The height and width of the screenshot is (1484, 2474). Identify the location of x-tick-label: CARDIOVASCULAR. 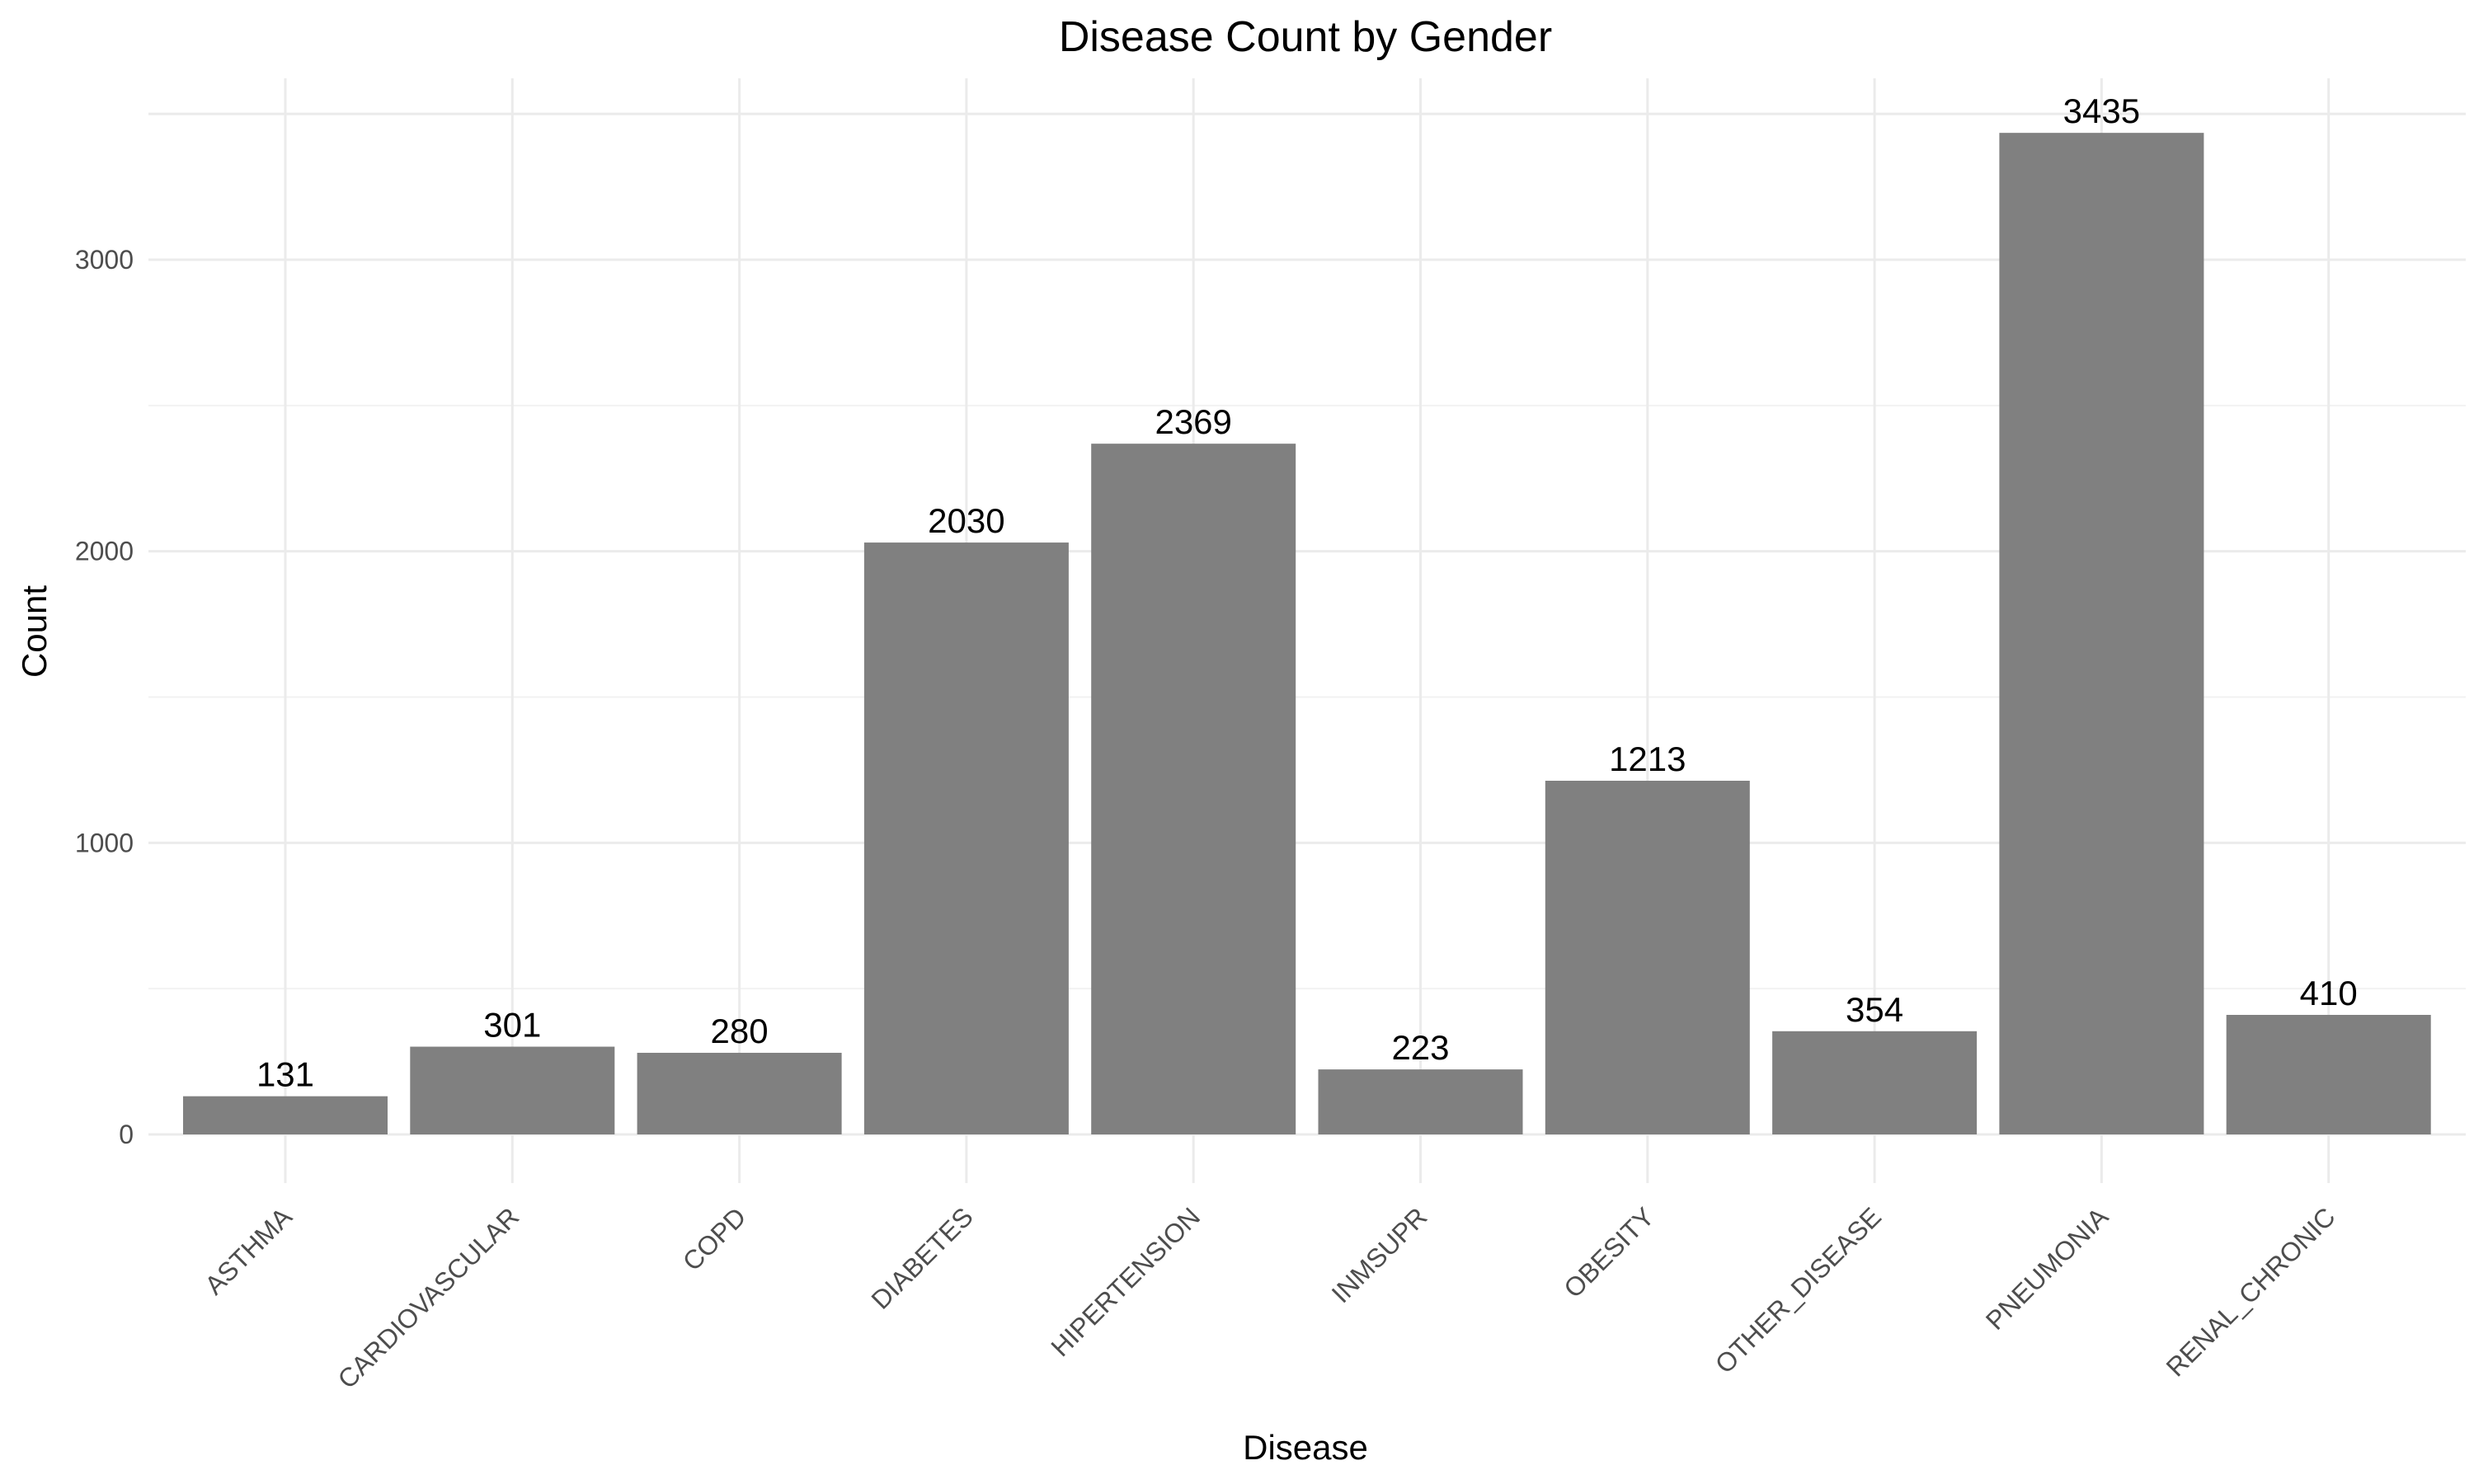
(428, 1297).